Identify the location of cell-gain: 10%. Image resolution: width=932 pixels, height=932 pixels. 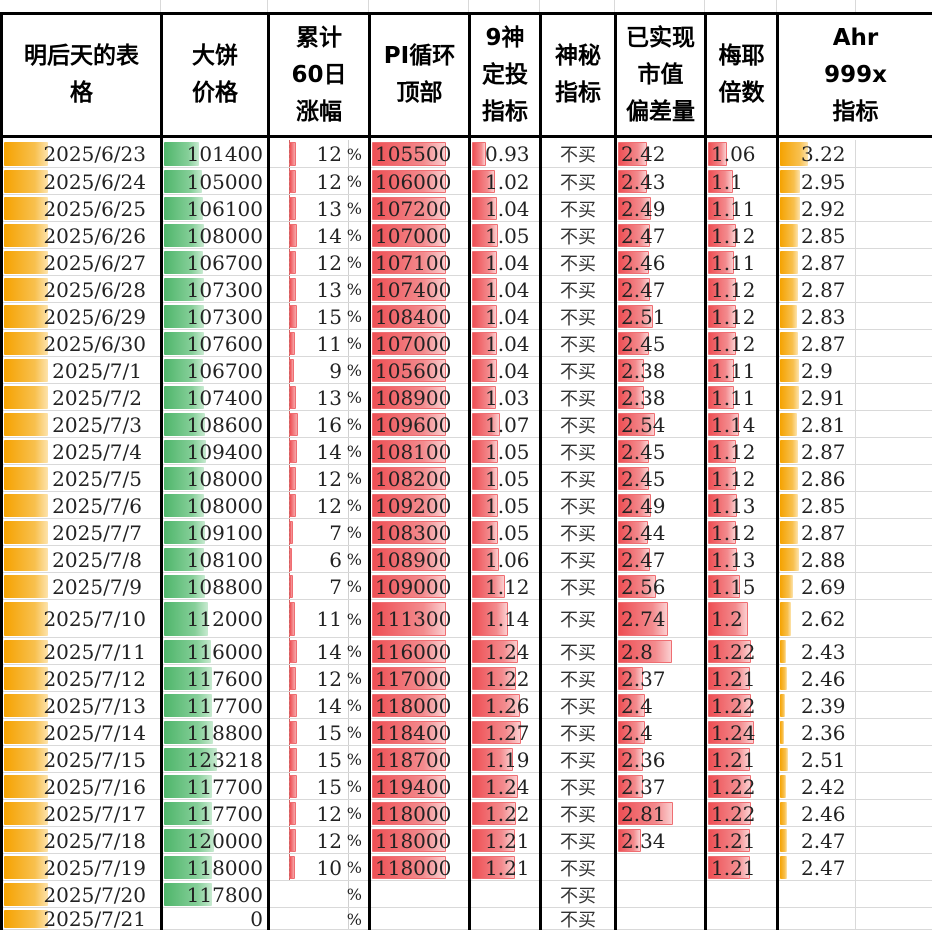
(319, 867).